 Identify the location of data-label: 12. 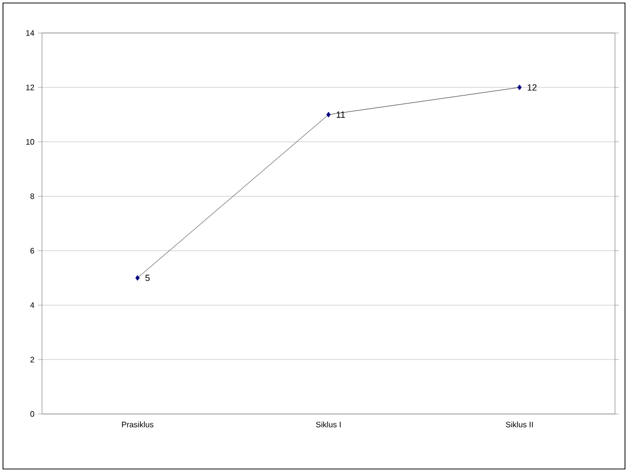
(532, 87).